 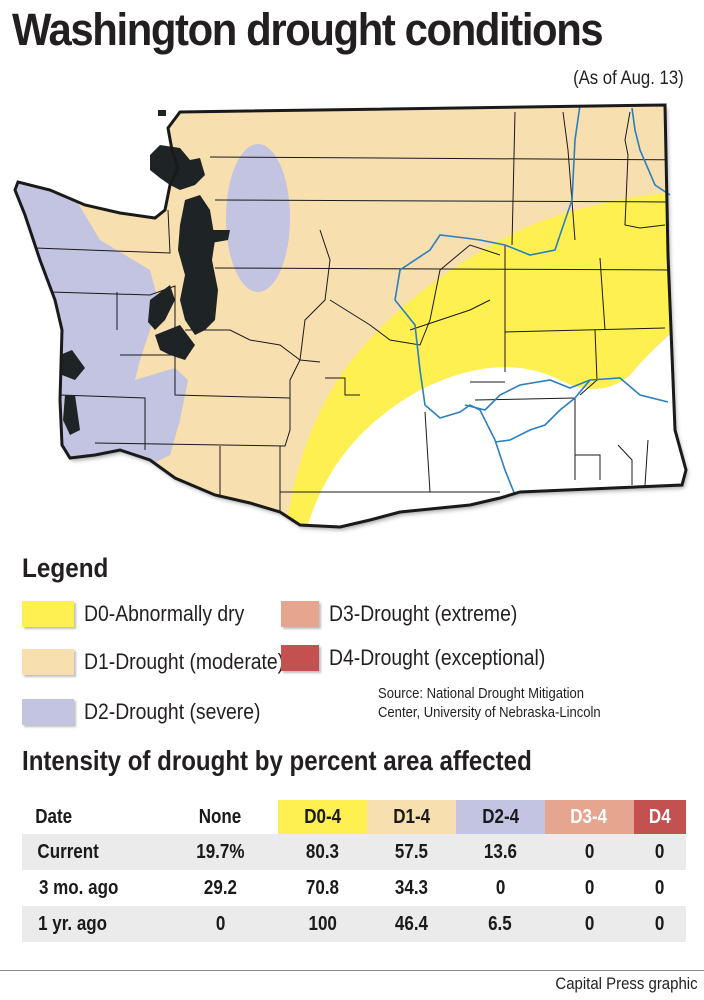 What do you see at coordinates (48, 712) in the screenshot?
I see `legend-swatch-d2` at bounding box center [48, 712].